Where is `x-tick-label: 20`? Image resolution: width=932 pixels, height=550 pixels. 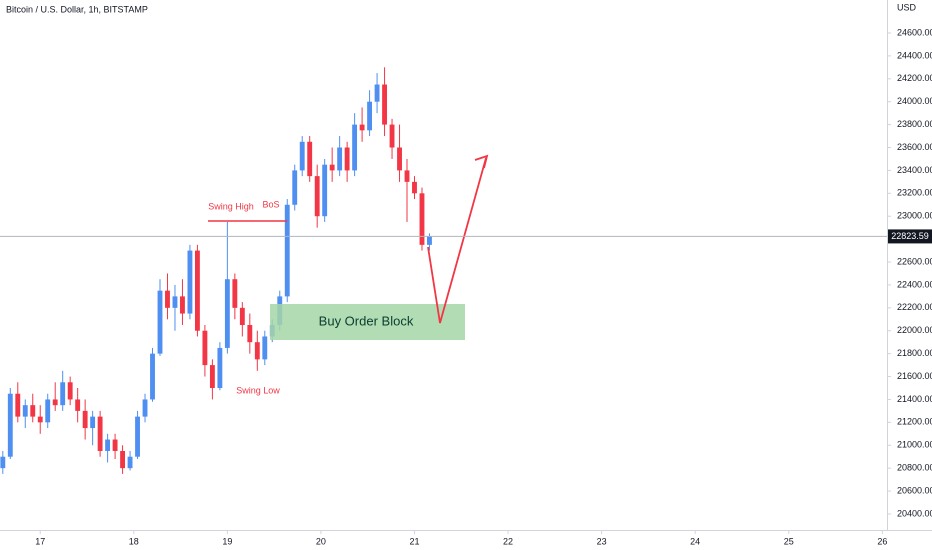
x-tick-label: 20 is located at coordinates (321, 541).